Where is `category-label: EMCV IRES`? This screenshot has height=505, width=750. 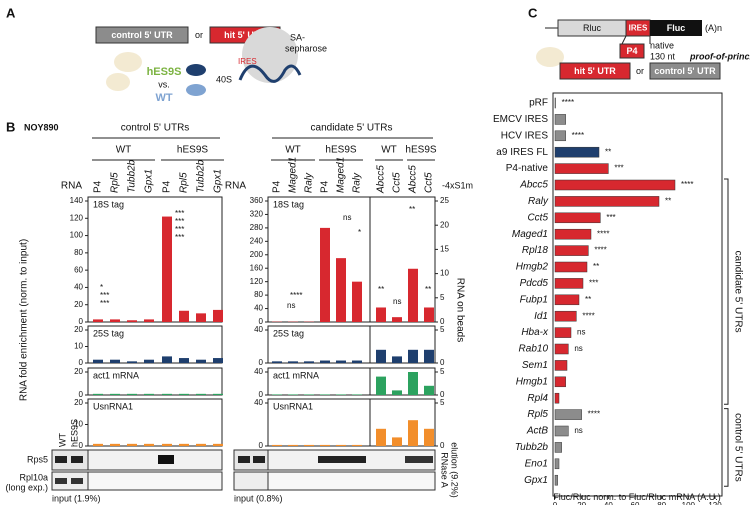
category-label: EMCV IRES is located at coordinates (520, 119).